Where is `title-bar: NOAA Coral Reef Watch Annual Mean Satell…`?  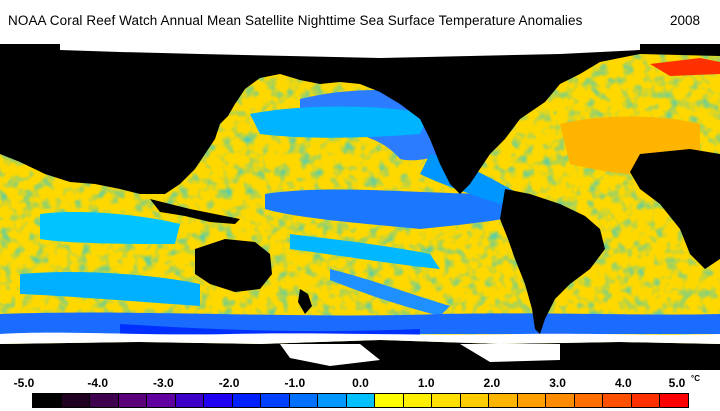
title-bar: NOAA Coral Reef Watch Annual Mean Satell… is located at coordinates (360, 22).